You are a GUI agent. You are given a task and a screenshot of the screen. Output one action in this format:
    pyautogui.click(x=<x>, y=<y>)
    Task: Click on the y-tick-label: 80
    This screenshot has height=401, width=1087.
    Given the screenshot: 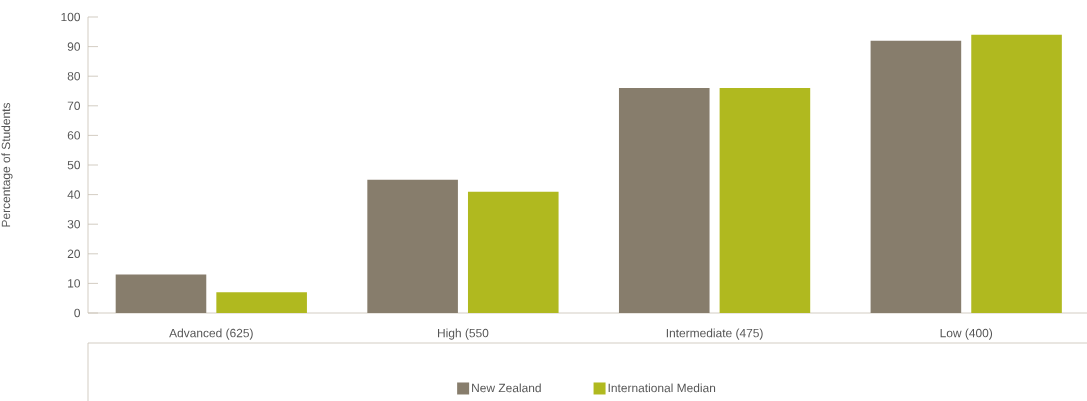 What is the action you would take?
    pyautogui.click(x=74, y=76)
    